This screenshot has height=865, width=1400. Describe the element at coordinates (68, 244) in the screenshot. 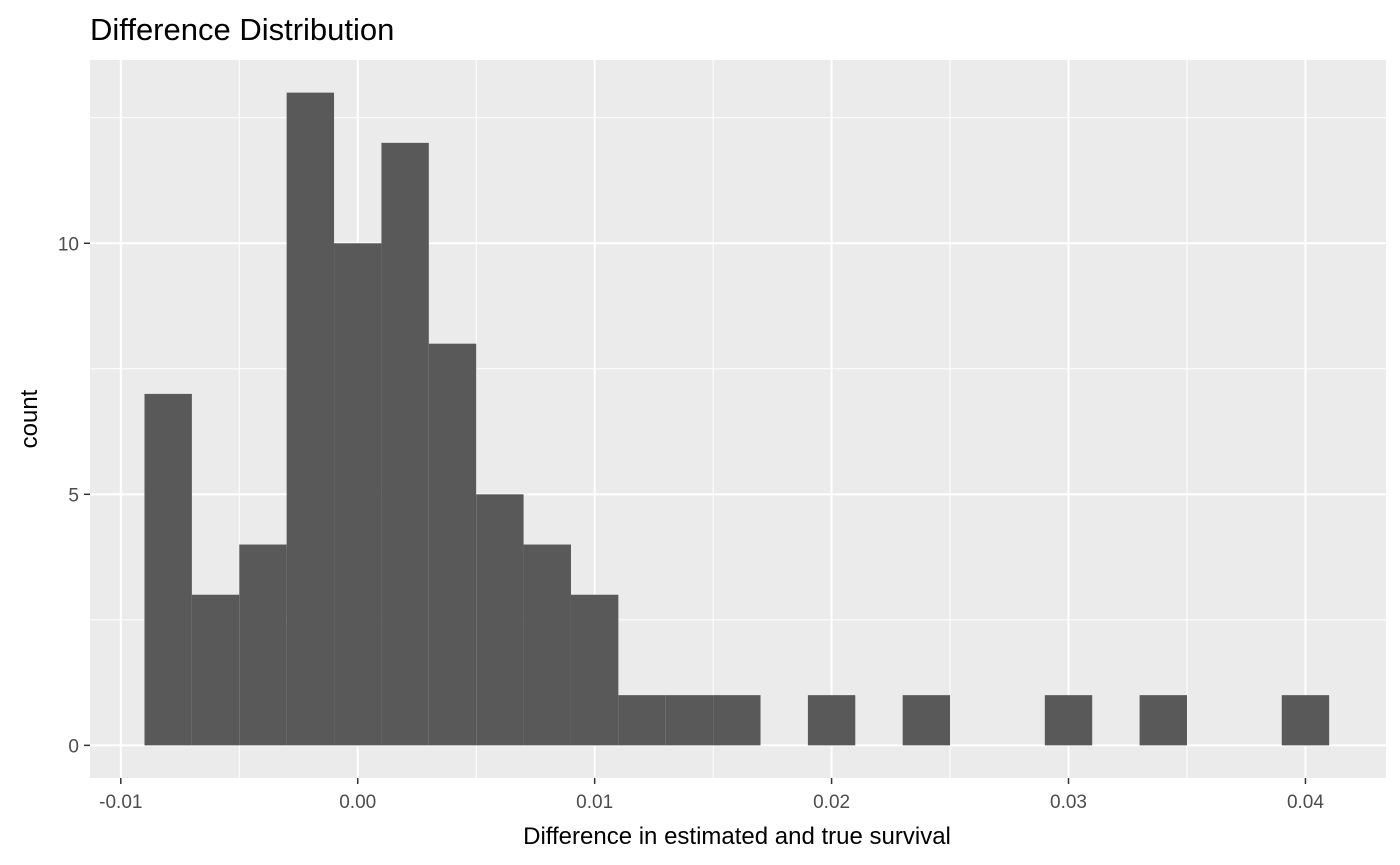

I see `y-tick-label: 10` at that location.